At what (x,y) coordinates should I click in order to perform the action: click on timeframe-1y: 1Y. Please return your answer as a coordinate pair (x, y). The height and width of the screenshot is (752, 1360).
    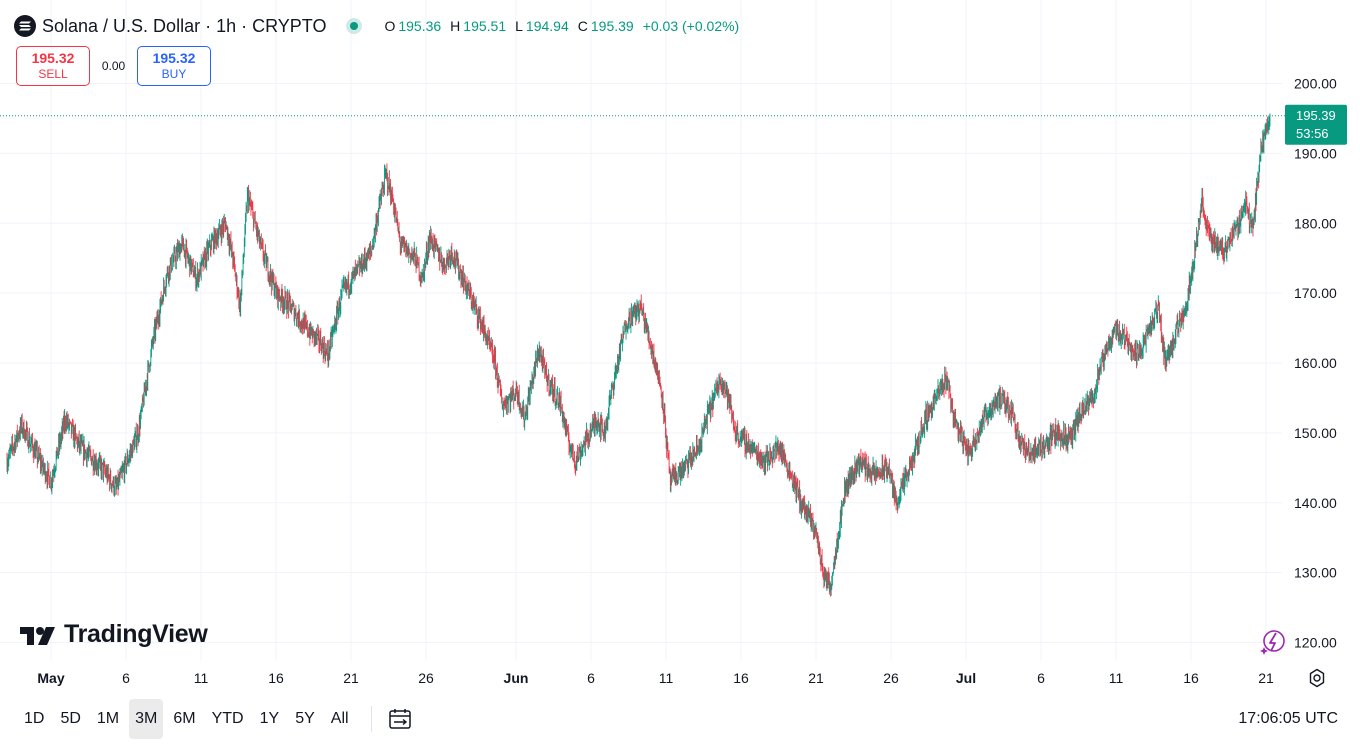
    Looking at the image, I should click on (269, 718).